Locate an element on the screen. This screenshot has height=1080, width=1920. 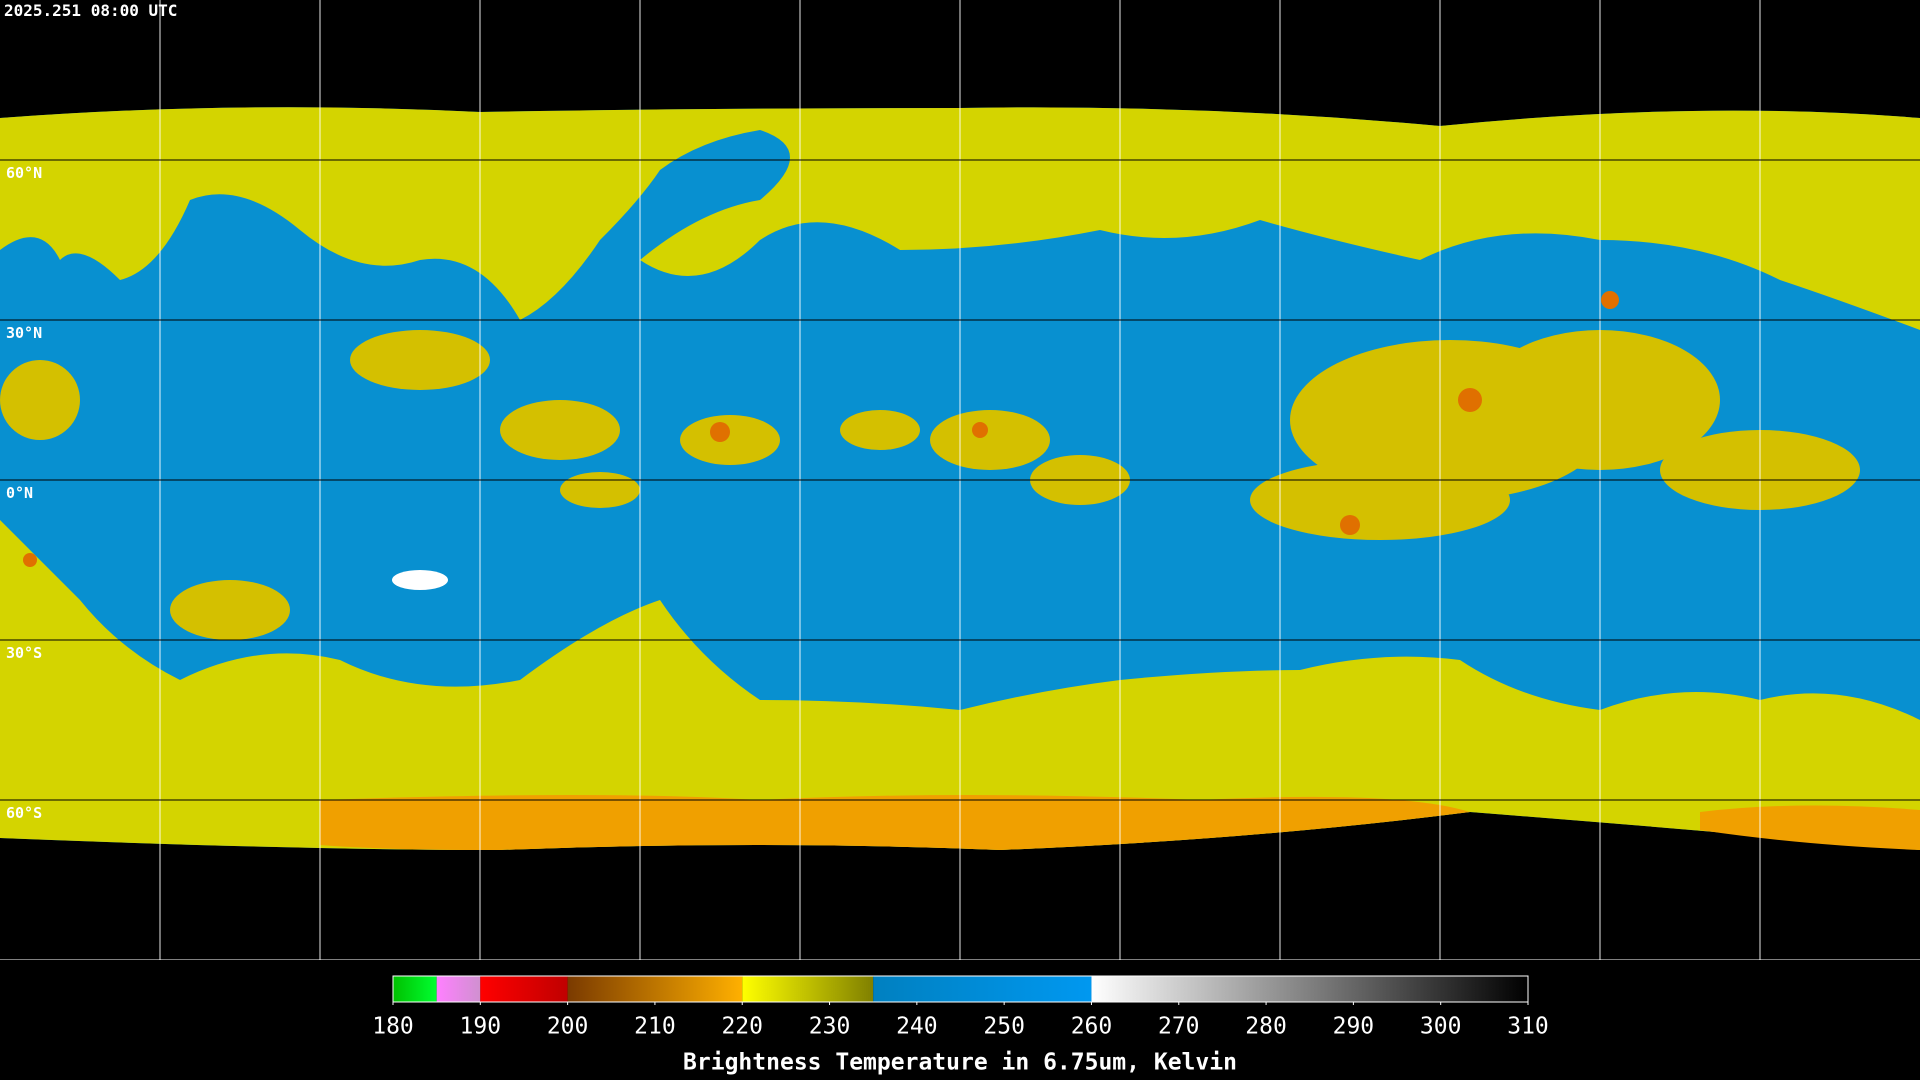
colorbar-frame is located at coordinates (960, 989).